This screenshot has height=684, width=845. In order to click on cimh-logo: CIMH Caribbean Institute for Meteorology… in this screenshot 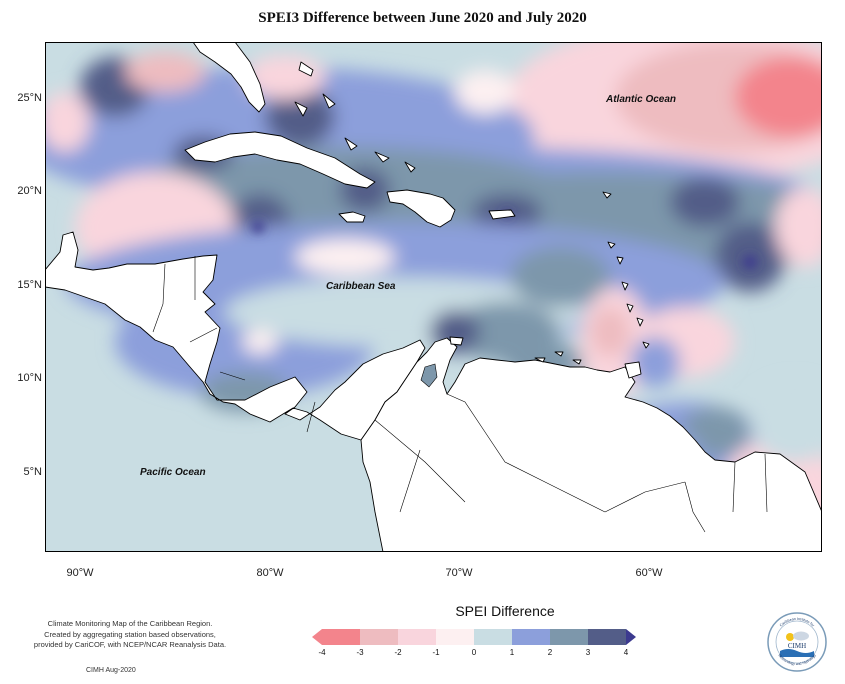, I will do `click(797, 642)`.